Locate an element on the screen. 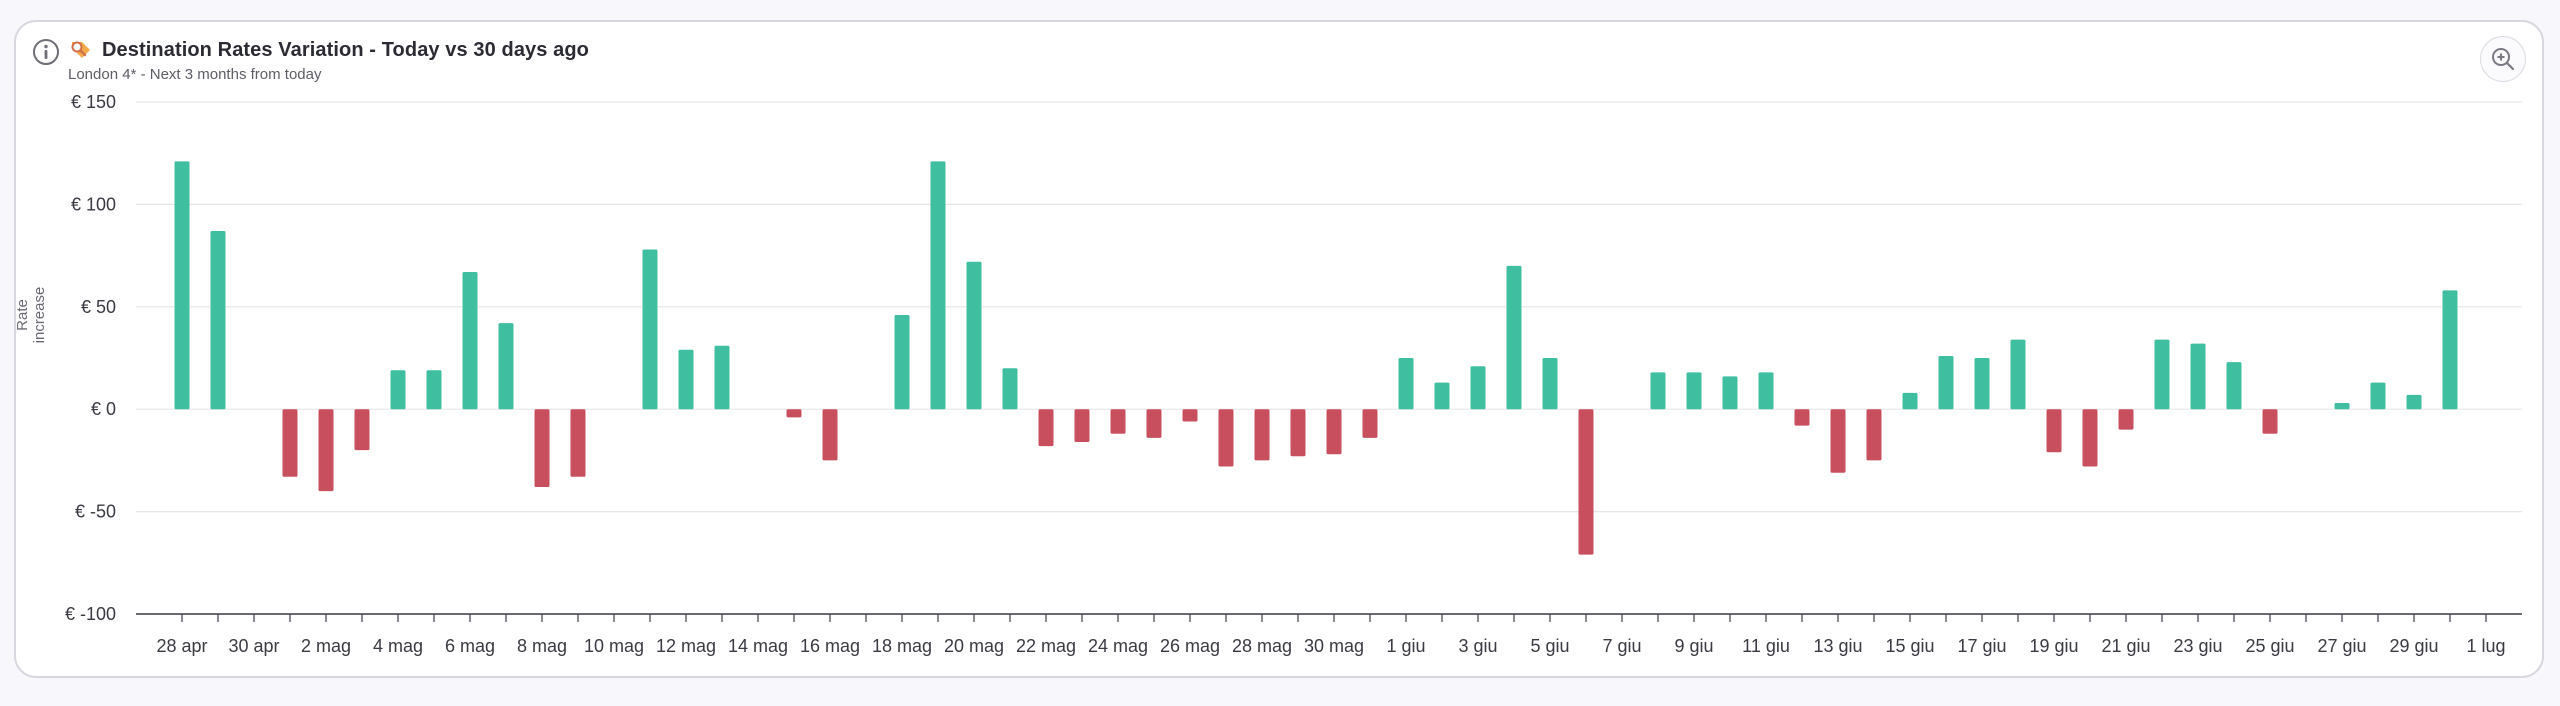 The height and width of the screenshot is (706, 2560). bar-28-mag is located at coordinates (1262, 435).